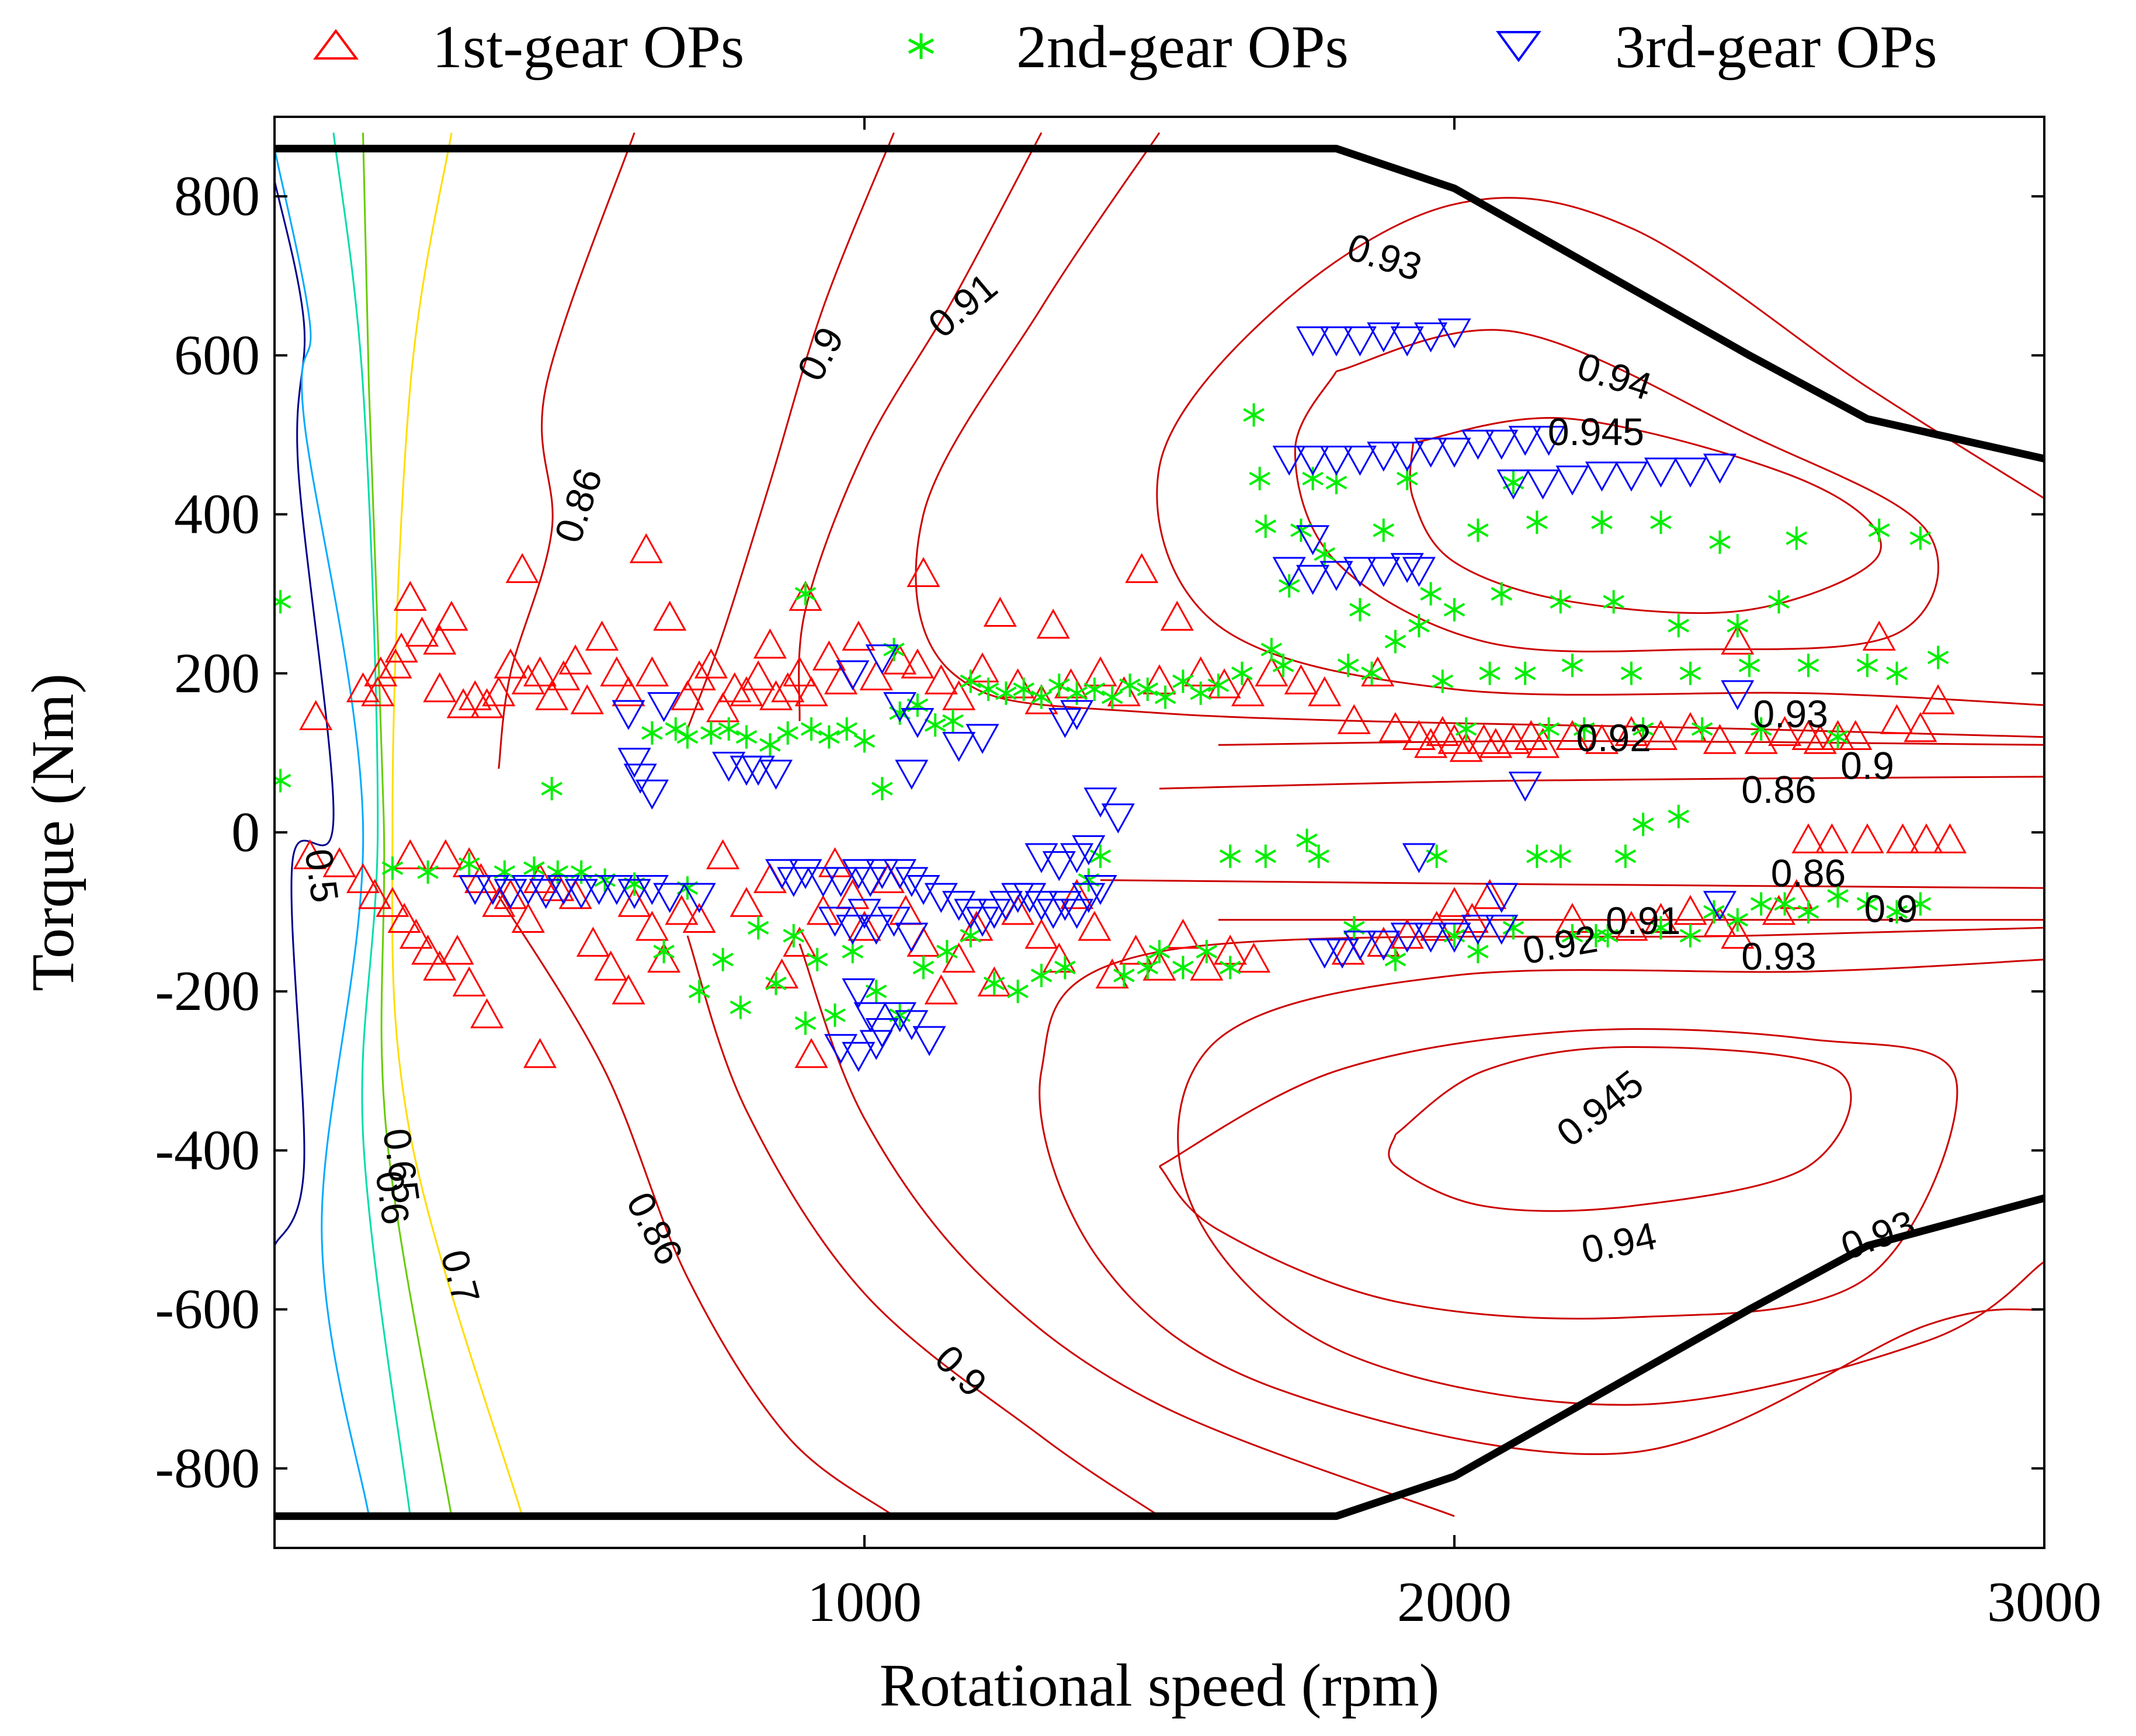 This screenshot has height=1736, width=2136. What do you see at coordinates (528, 47) in the screenshot?
I see `legend-entry-1st-gear: 1st-gear OPs` at bounding box center [528, 47].